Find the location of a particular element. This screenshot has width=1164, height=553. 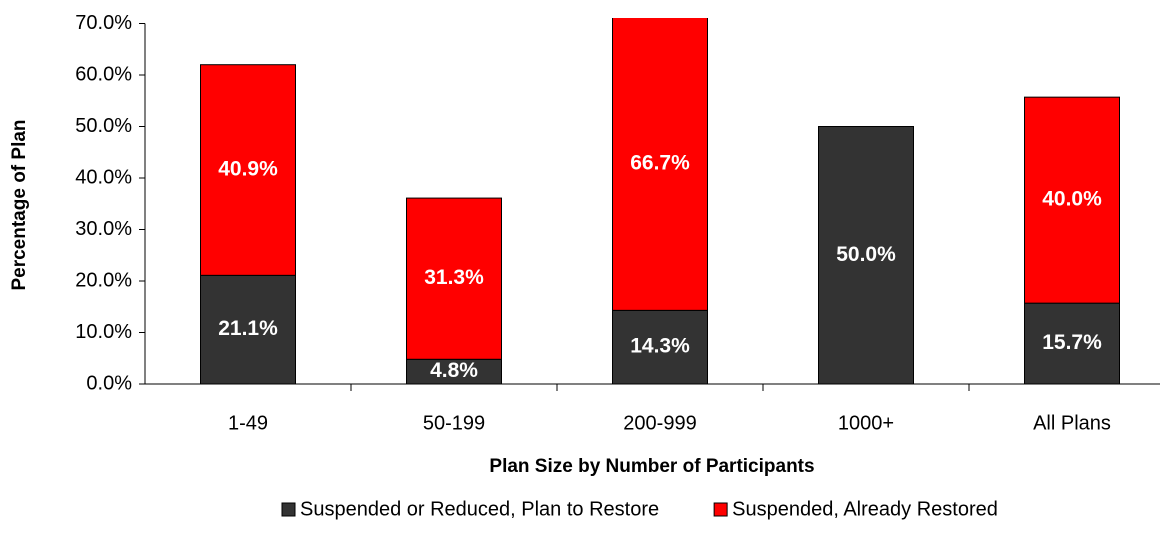

value-label: 14.3% is located at coordinates (660, 346).